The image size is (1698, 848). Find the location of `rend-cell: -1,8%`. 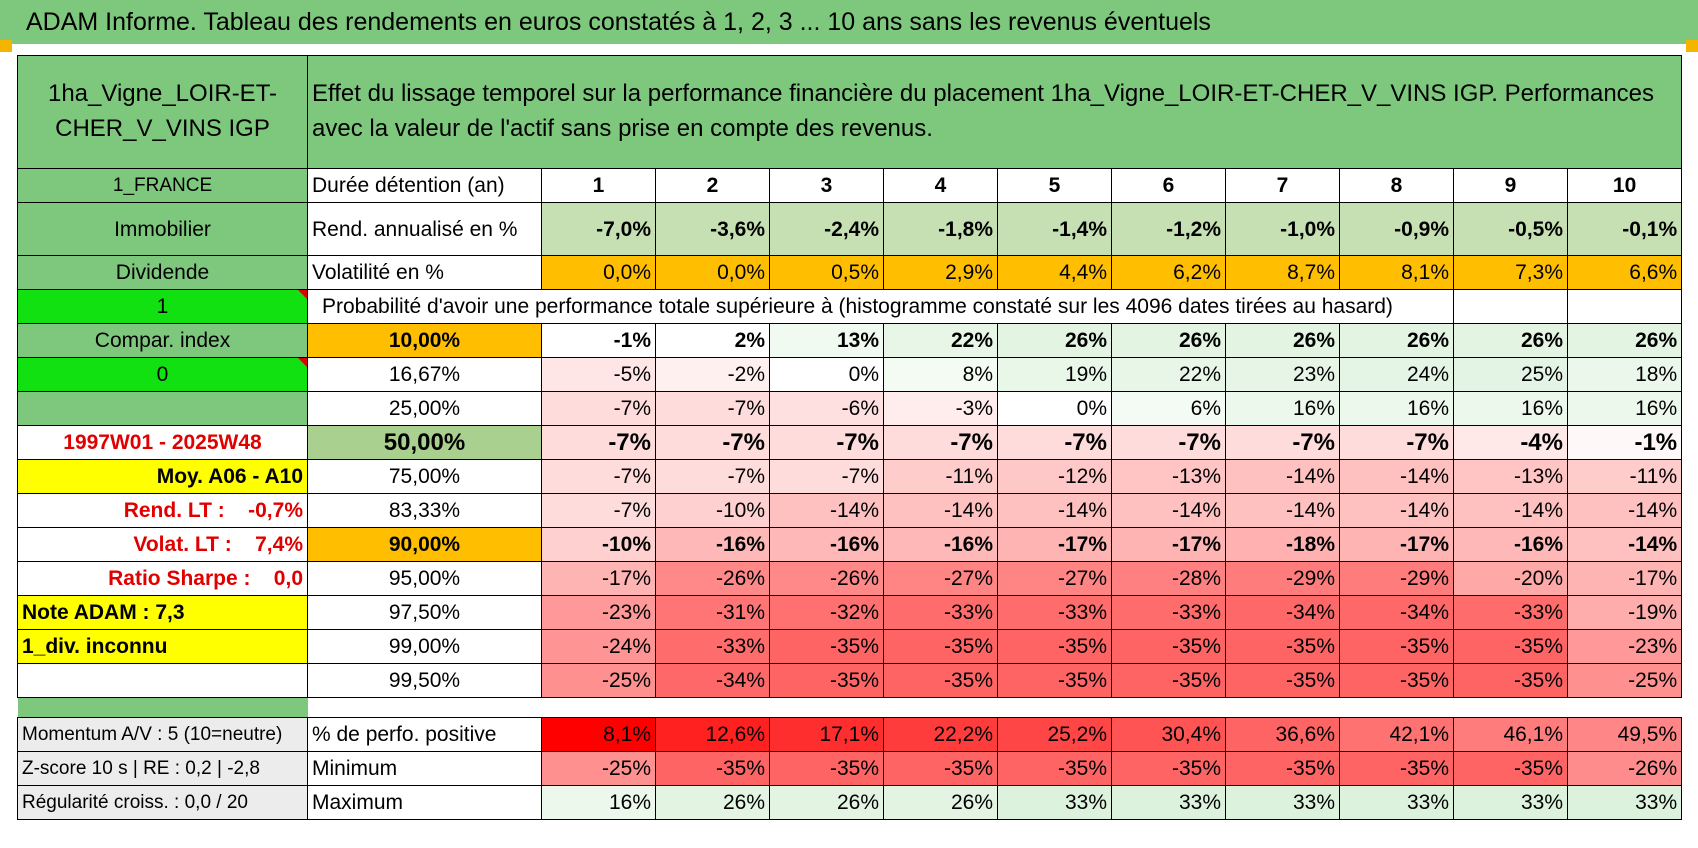

rend-cell: -1,8% is located at coordinates (940, 229).